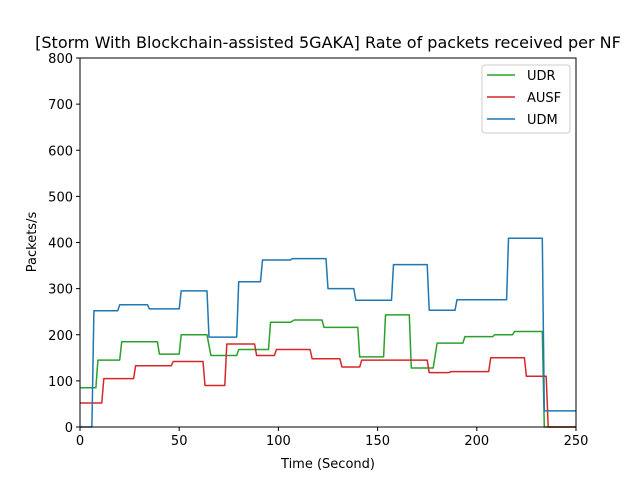 This screenshot has width=640, height=480. What do you see at coordinates (544, 98) in the screenshot?
I see `legend-label-ausf: AUSF` at bounding box center [544, 98].